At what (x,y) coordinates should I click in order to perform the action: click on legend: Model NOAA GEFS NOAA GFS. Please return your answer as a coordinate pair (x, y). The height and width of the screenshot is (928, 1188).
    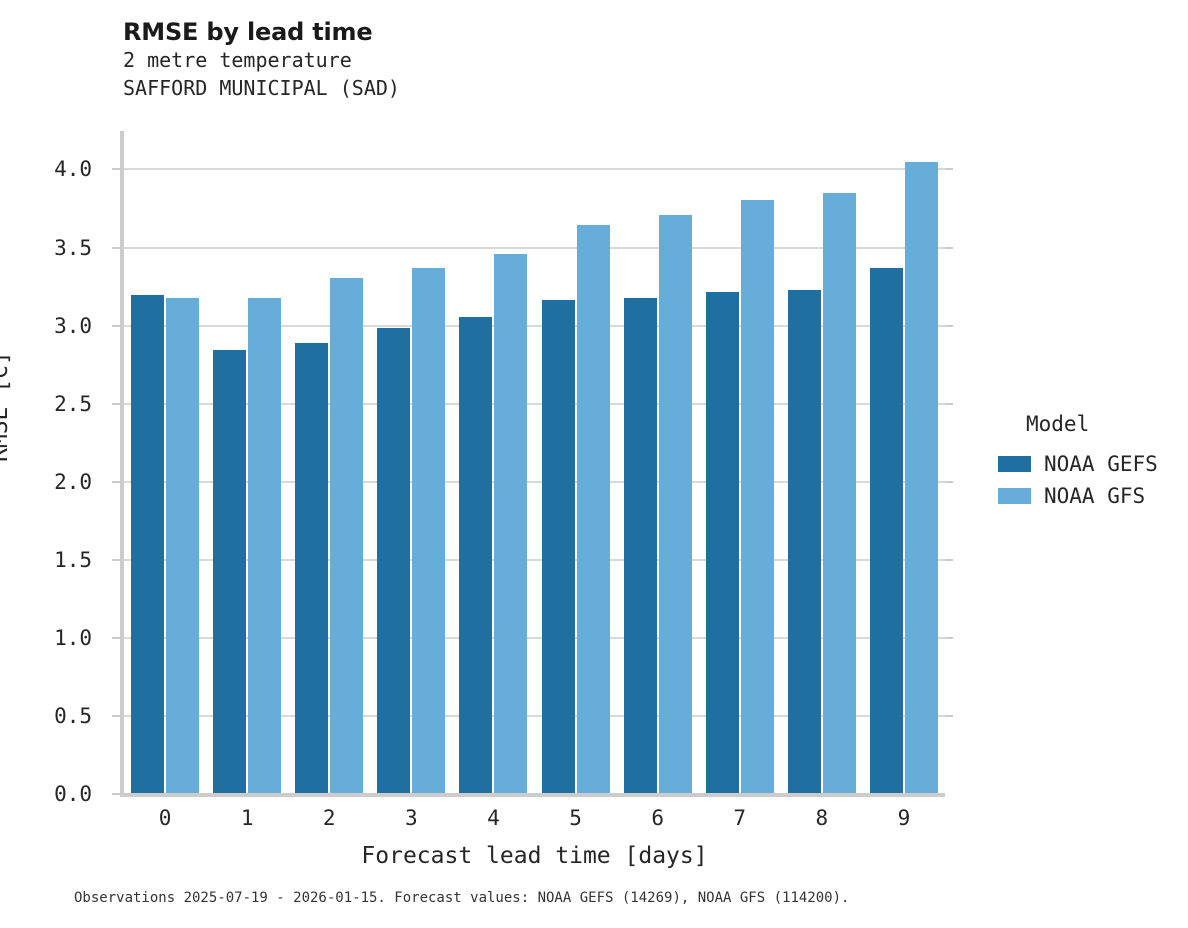
    Looking at the image, I should click on (1078, 462).